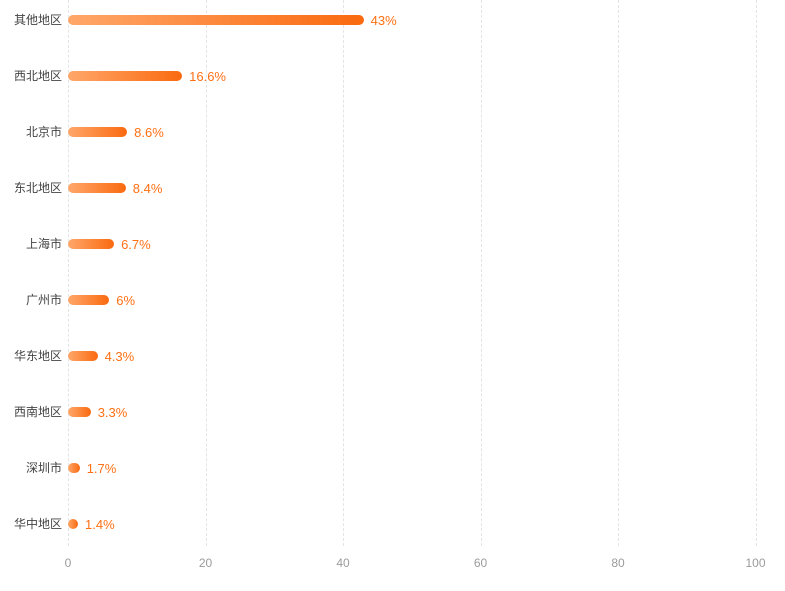 The image size is (785, 591). Describe the element at coordinates (343, 563) in the screenshot. I see `x-tick-label: 40` at that location.